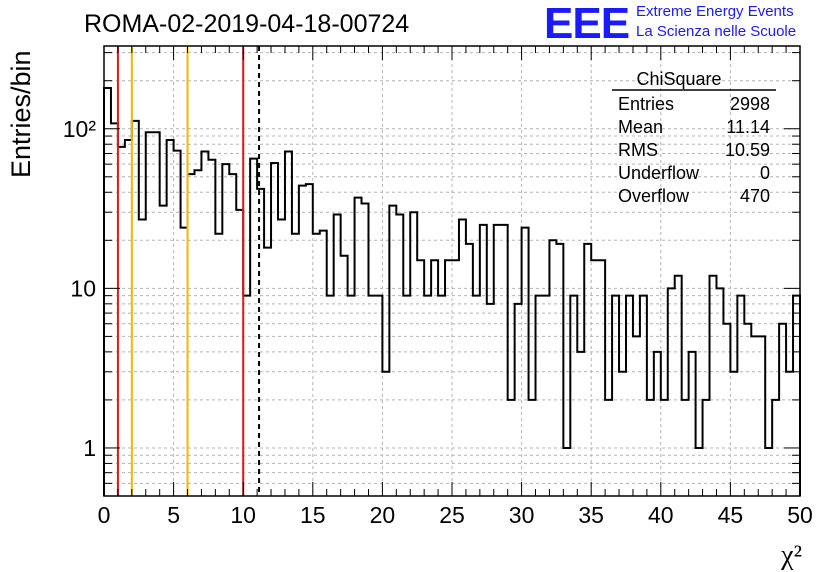 Image resolution: width=836 pixels, height=572 pixels. Describe the element at coordinates (750, 104) in the screenshot. I see `stats-value: 2998` at that location.